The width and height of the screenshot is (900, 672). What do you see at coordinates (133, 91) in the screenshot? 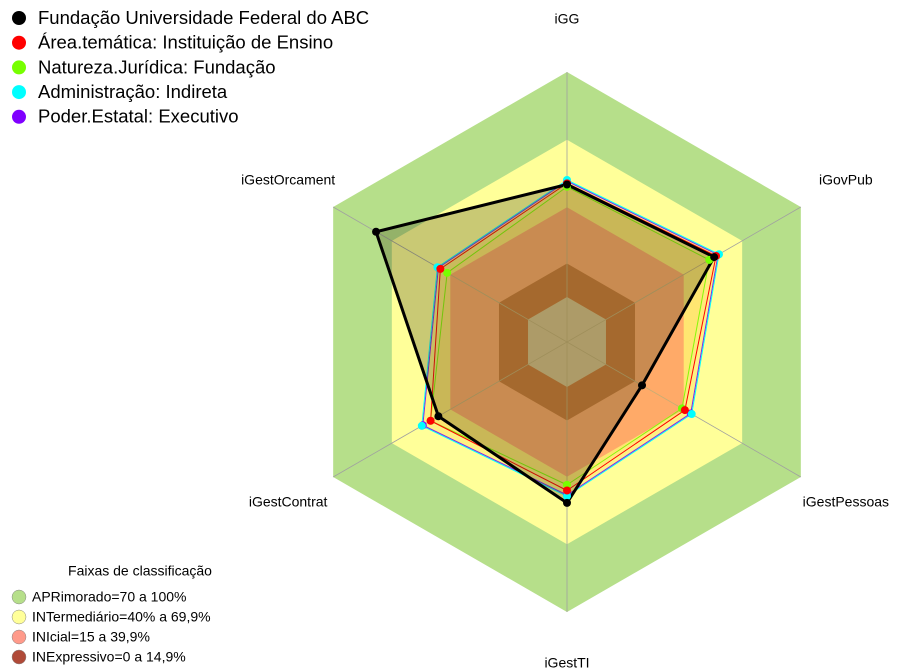
I see `legend-label: Administração: Indireta` at bounding box center [133, 91].